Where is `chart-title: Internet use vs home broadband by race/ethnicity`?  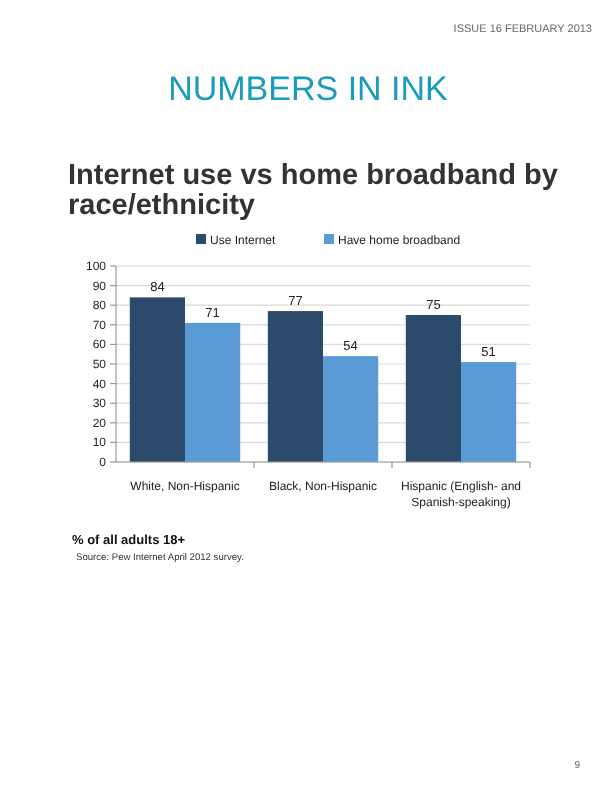 chart-title: Internet use vs home broadband by race/ethnicity is located at coordinates (313, 191).